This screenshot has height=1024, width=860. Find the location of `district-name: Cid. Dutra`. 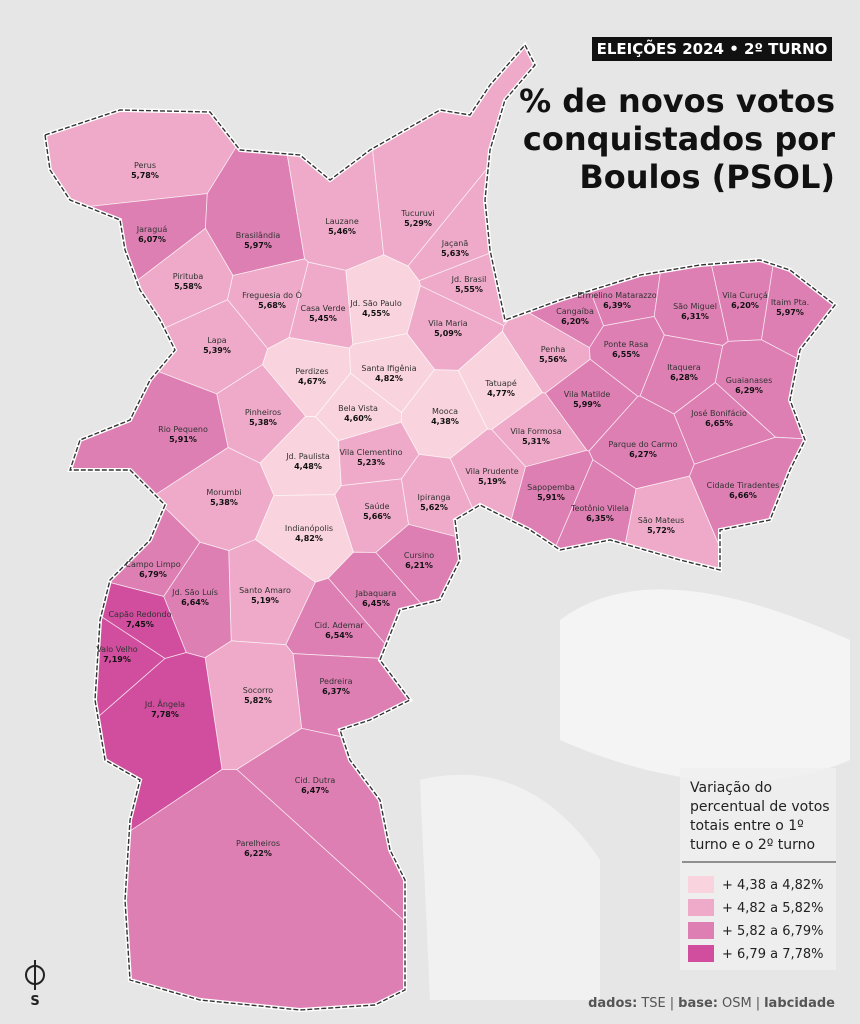

district-name: Cid. Dutra is located at coordinates (315, 780).